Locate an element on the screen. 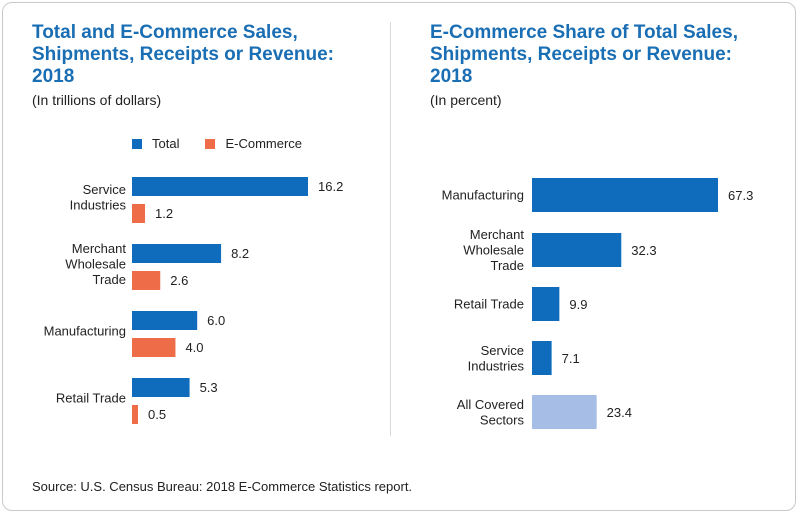 Image resolution: width=800 pixels, height=515 pixels. left-chart-legend: Total E-Commerce is located at coordinates (217, 143).